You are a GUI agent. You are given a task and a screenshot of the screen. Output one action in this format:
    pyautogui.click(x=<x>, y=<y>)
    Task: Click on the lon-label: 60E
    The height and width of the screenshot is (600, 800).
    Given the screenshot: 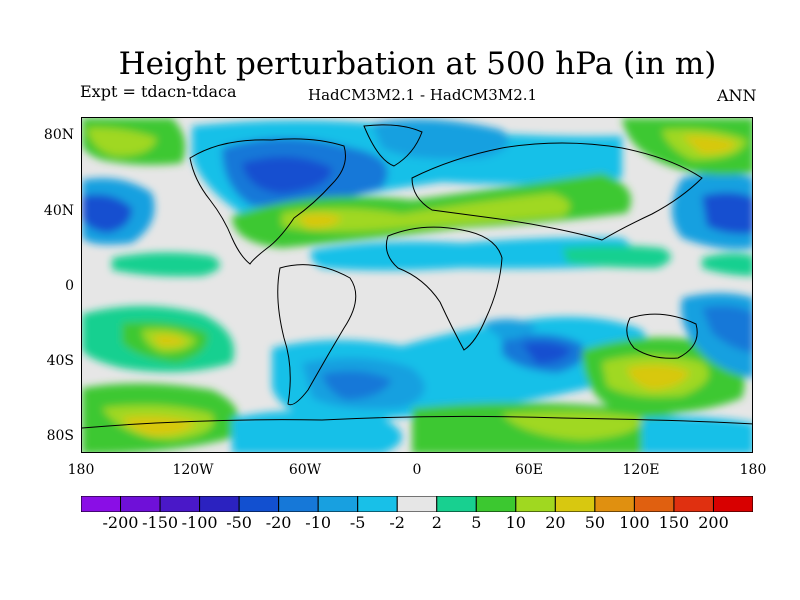 What is the action you would take?
    pyautogui.click(x=529, y=470)
    